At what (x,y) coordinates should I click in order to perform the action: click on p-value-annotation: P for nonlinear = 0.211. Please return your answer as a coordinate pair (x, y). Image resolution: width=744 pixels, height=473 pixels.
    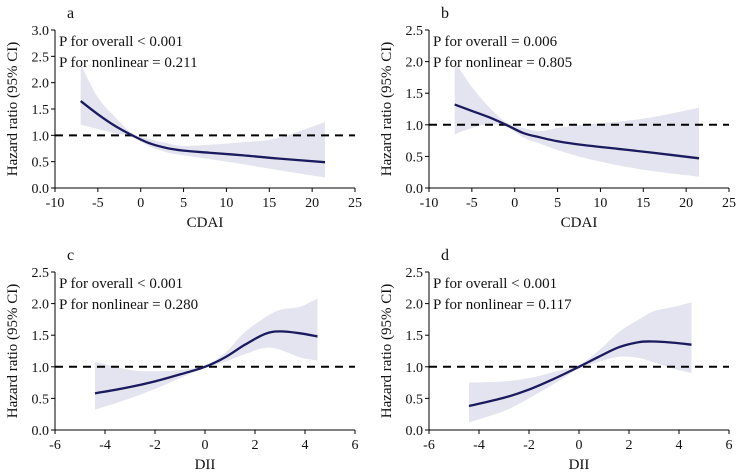
    Looking at the image, I should click on (128, 63).